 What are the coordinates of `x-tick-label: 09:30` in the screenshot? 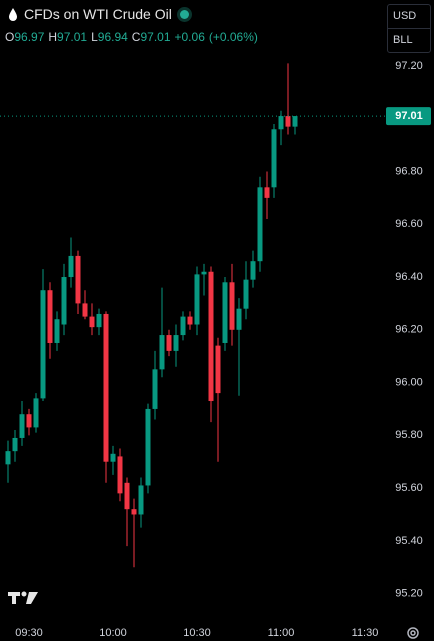 It's located at (29, 633).